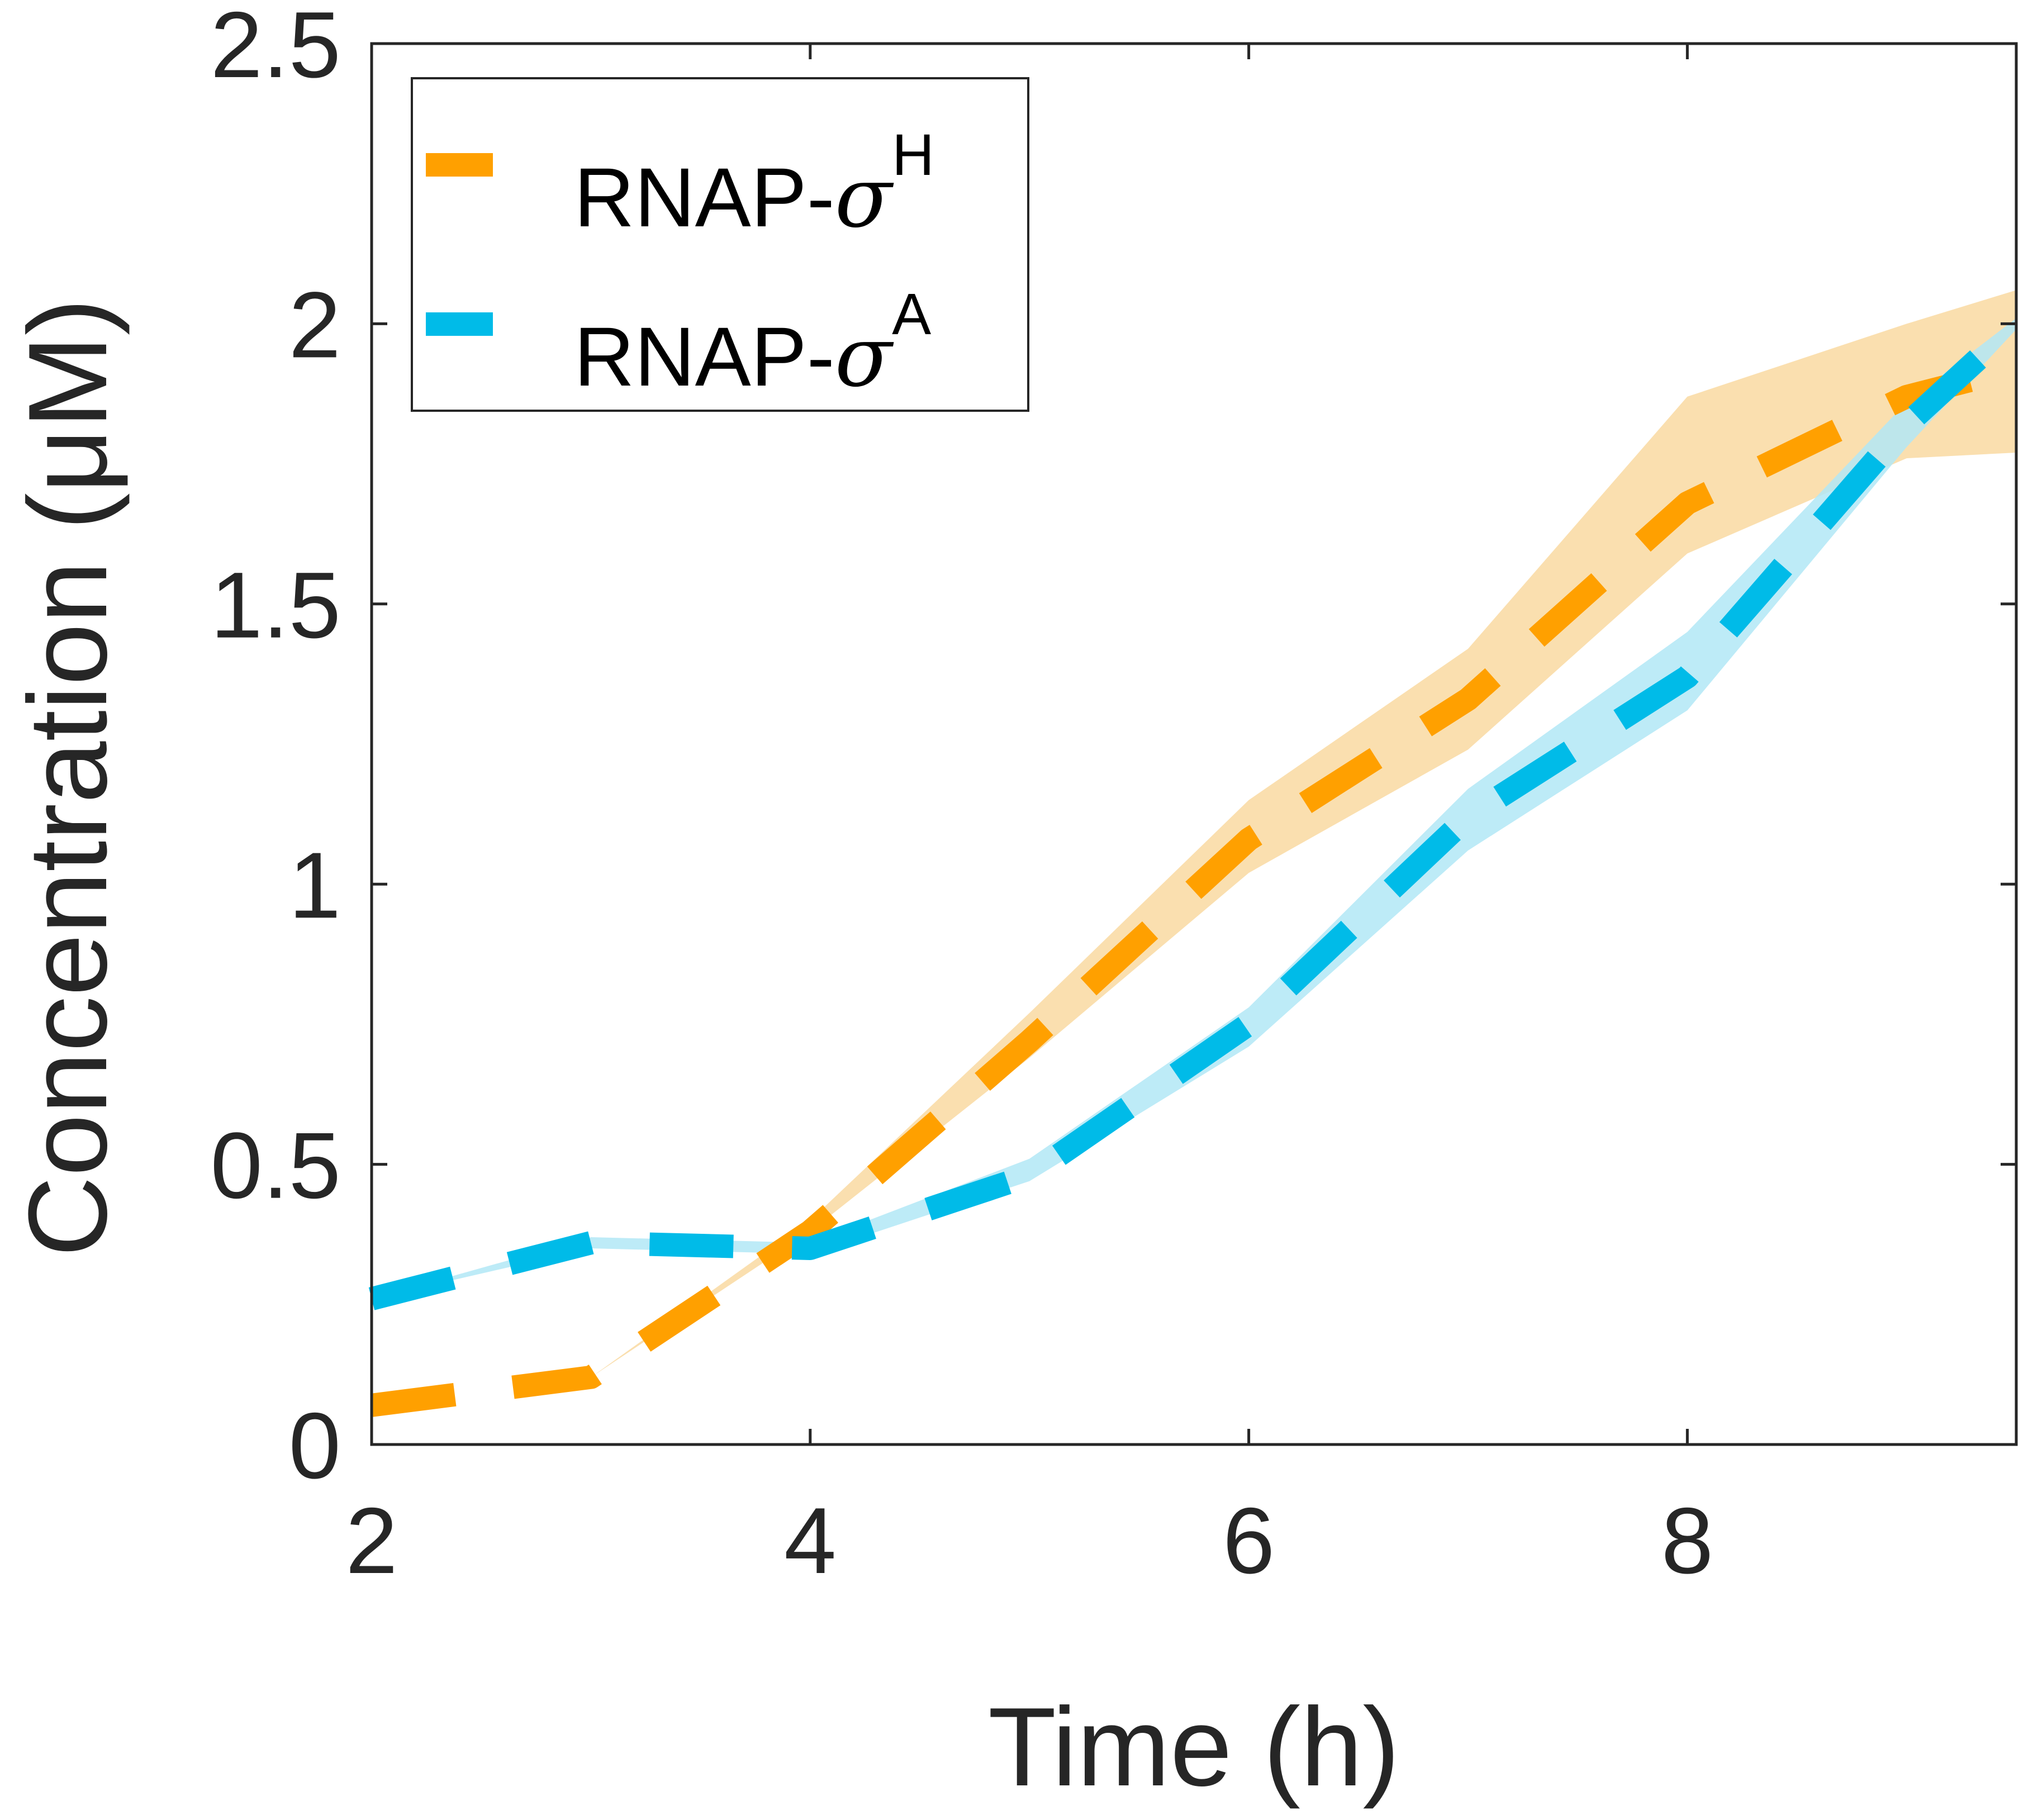 This screenshot has height=1820, width=2028. I want to click on x-tick-label: 4, so click(810, 1540).